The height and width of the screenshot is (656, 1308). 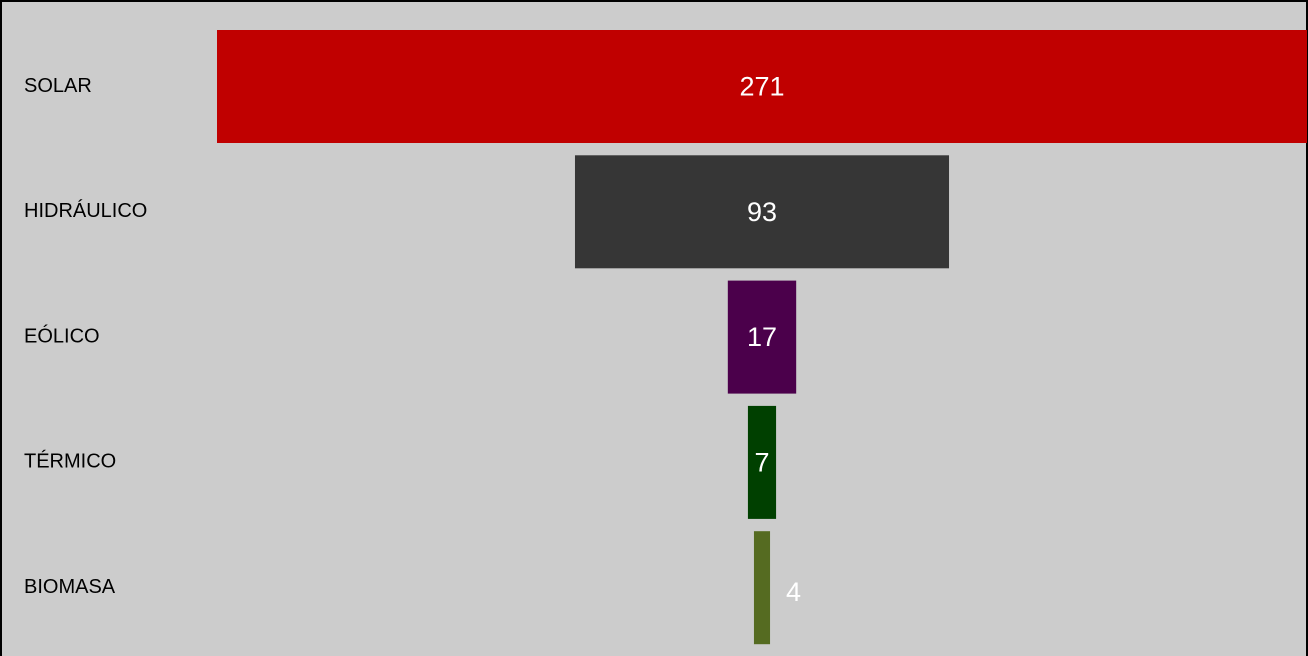 I want to click on category-label: SOLAR, so click(x=58, y=86).